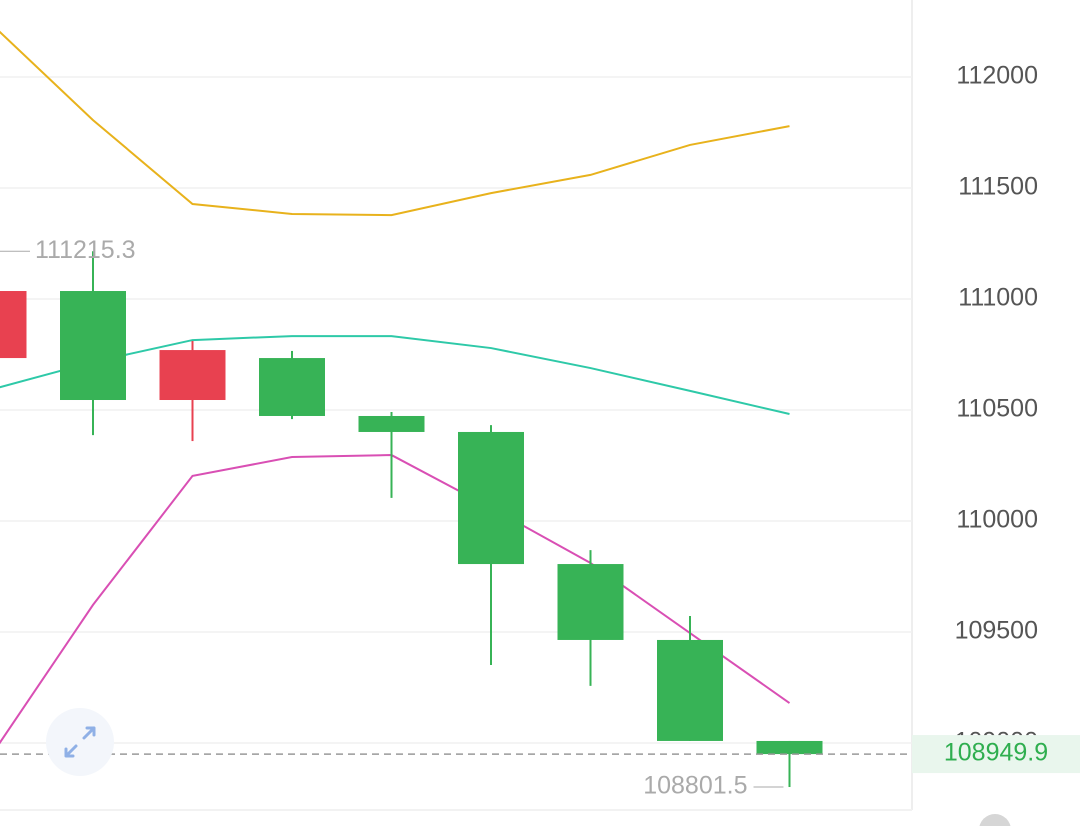  I want to click on last-price-label: 108949.9, so click(996, 753).